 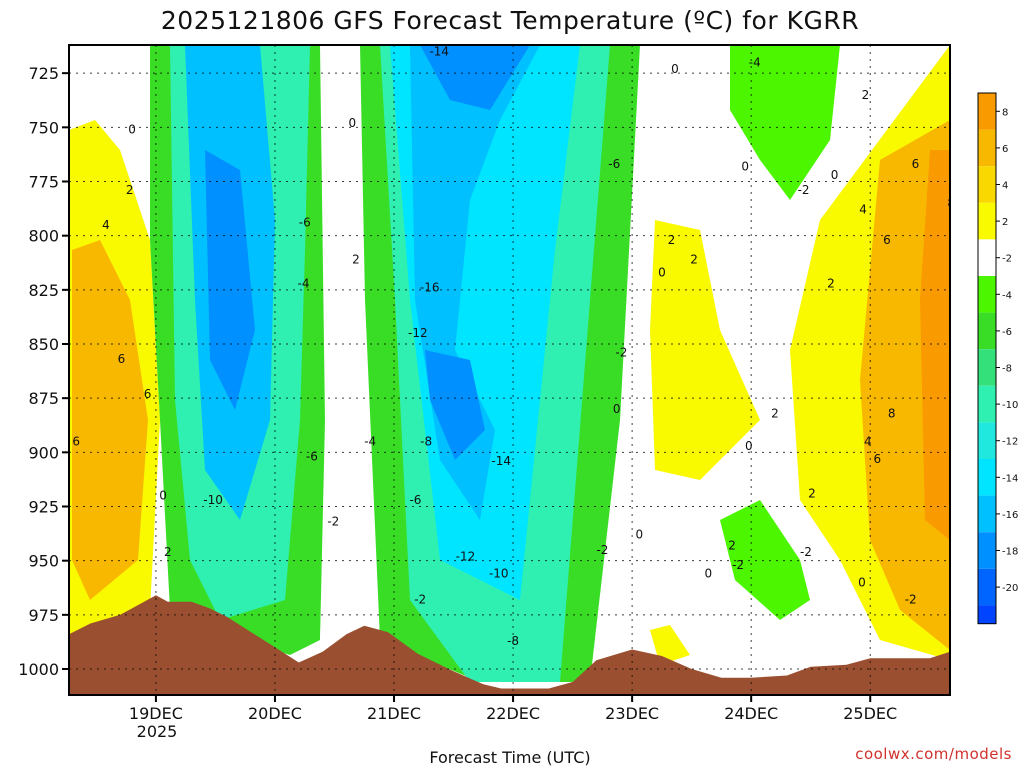 What do you see at coordinates (230, 280) in the screenshot?
I see `cold-core-left` at bounding box center [230, 280].